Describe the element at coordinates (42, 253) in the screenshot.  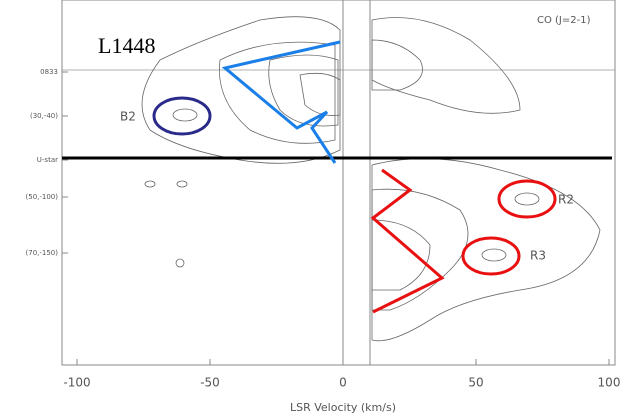
I see `y-label: (70,-150)` at that location.